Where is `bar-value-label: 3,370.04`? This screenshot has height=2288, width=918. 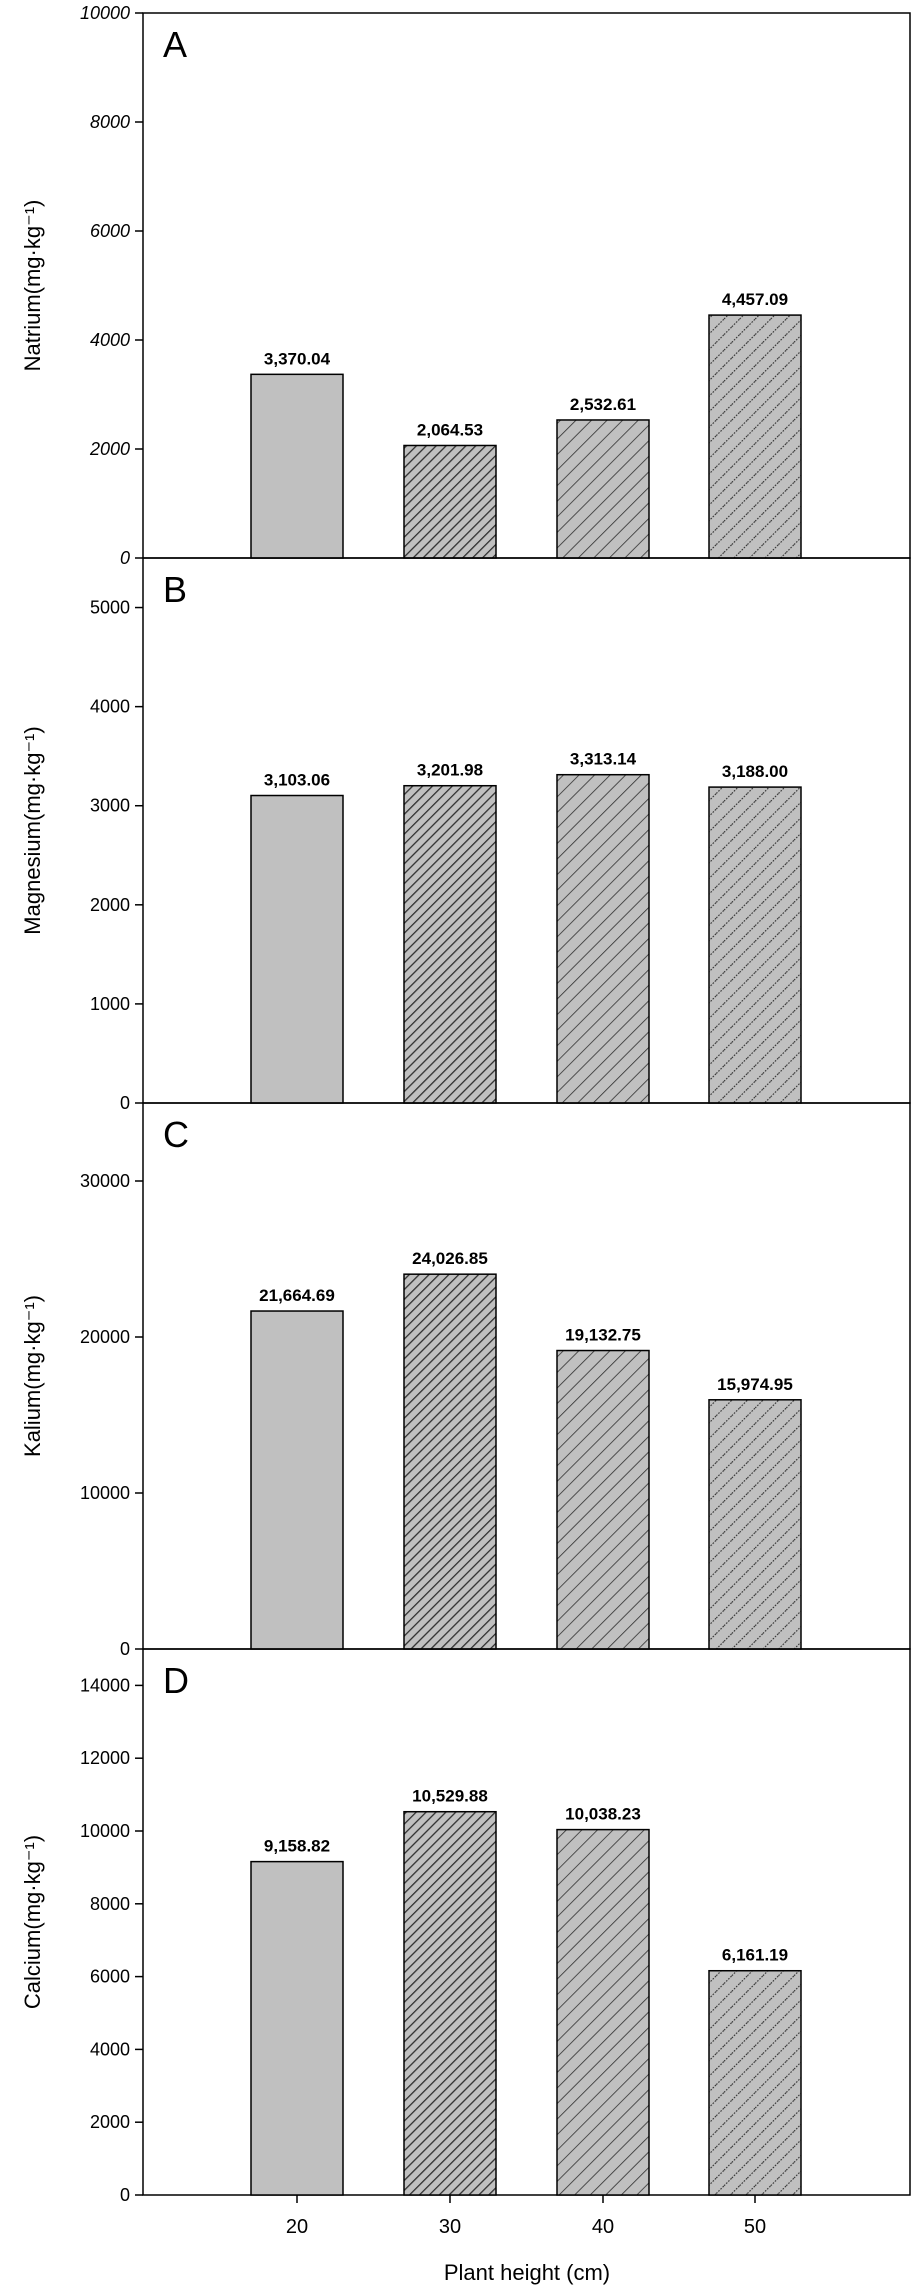 bar-value-label: 3,370.04 is located at coordinates (297, 358).